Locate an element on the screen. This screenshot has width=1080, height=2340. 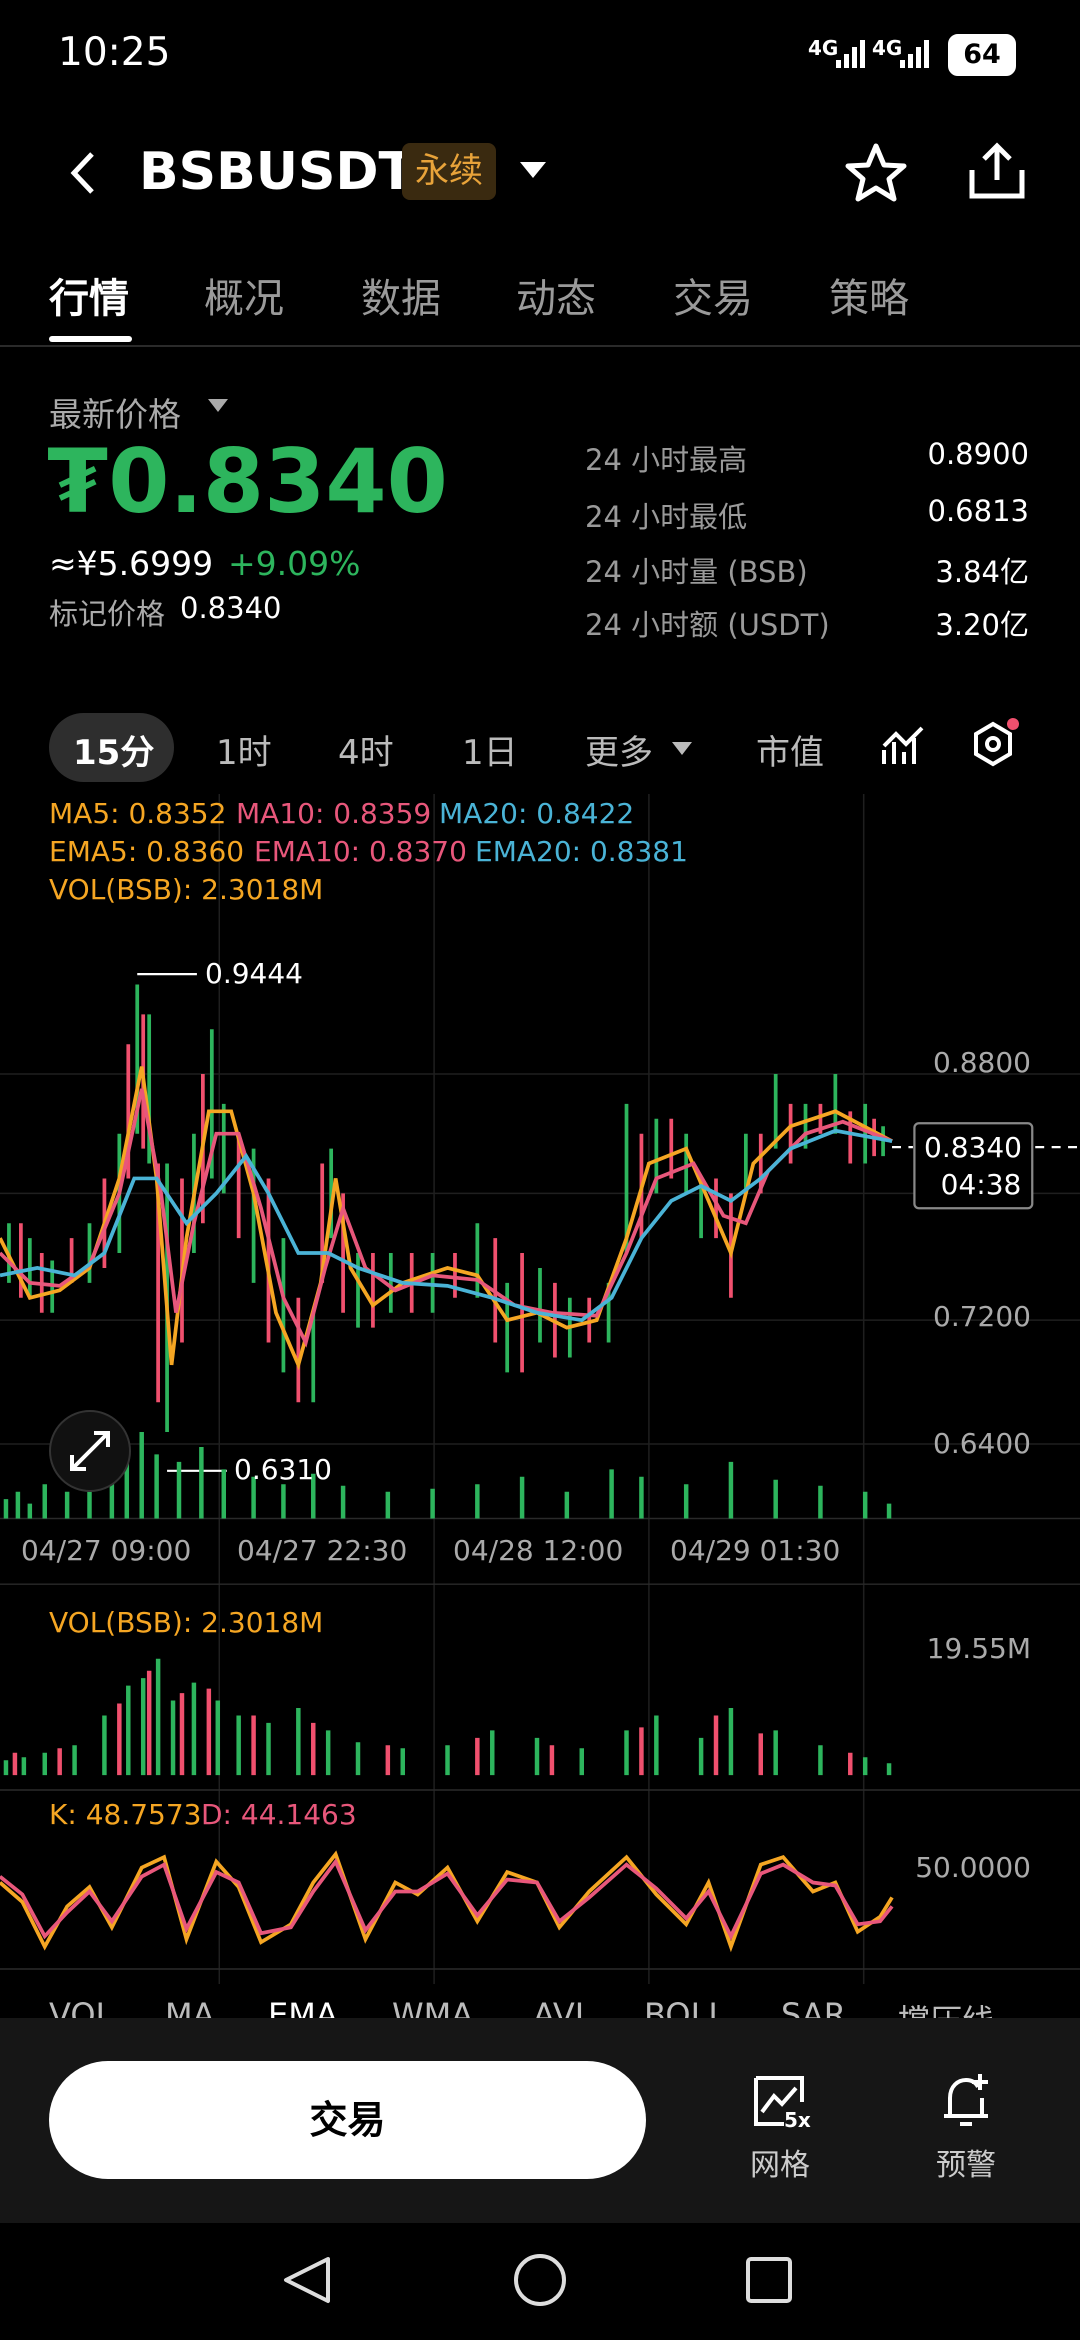
tab: 数据 is located at coordinates (401, 299).